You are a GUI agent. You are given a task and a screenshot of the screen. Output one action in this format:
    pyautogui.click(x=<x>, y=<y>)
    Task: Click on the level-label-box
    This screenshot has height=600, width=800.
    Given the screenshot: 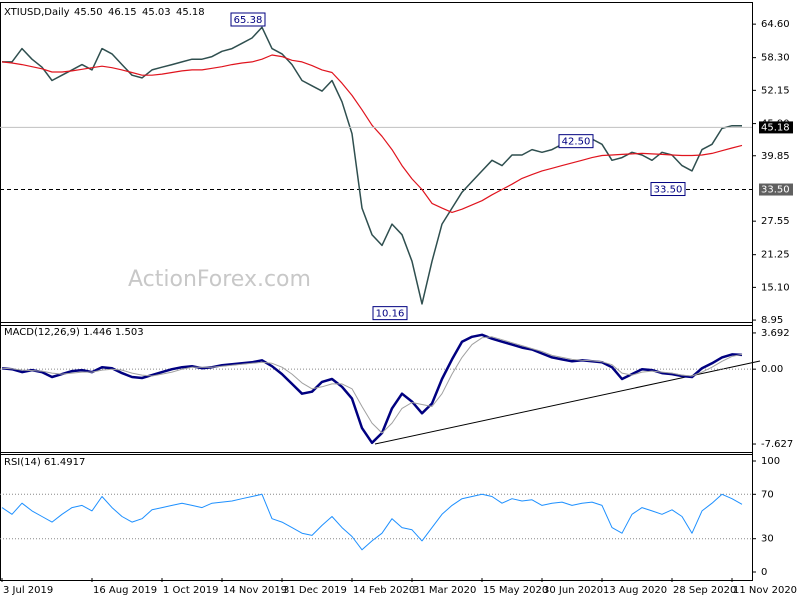 What is the action you would take?
    pyautogui.click(x=776, y=189)
    